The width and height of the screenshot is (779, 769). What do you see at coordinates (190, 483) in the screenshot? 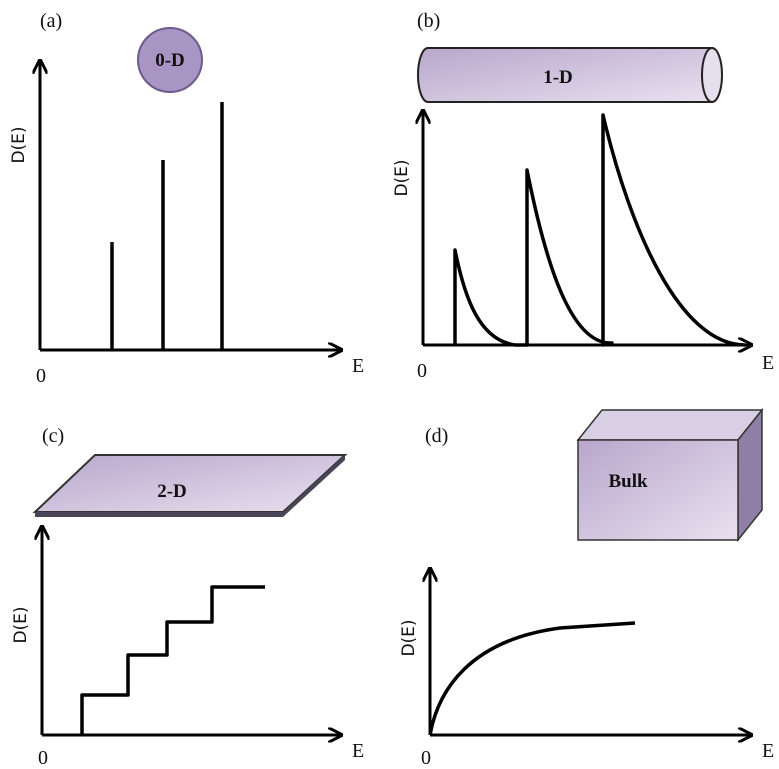
I see `sheet-shape` at bounding box center [190, 483].